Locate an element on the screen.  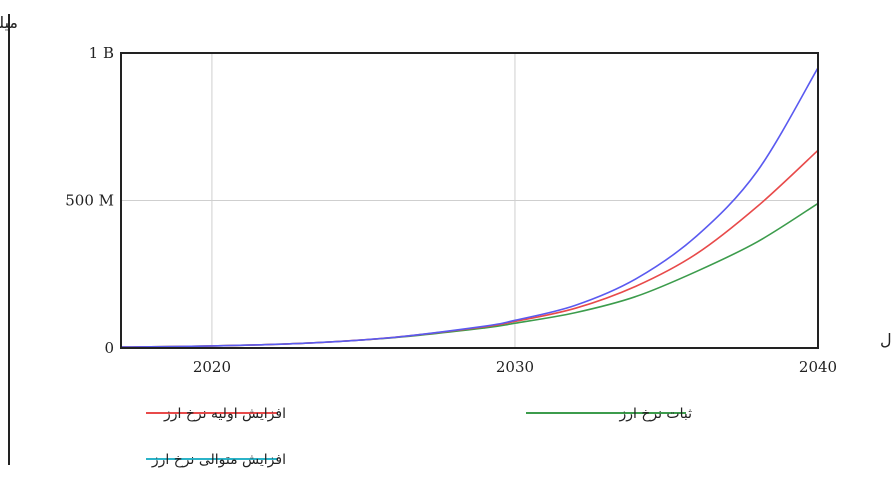
legend-label-stable-rate: ثبات نرخ ارز is located at coordinates (655, 414).